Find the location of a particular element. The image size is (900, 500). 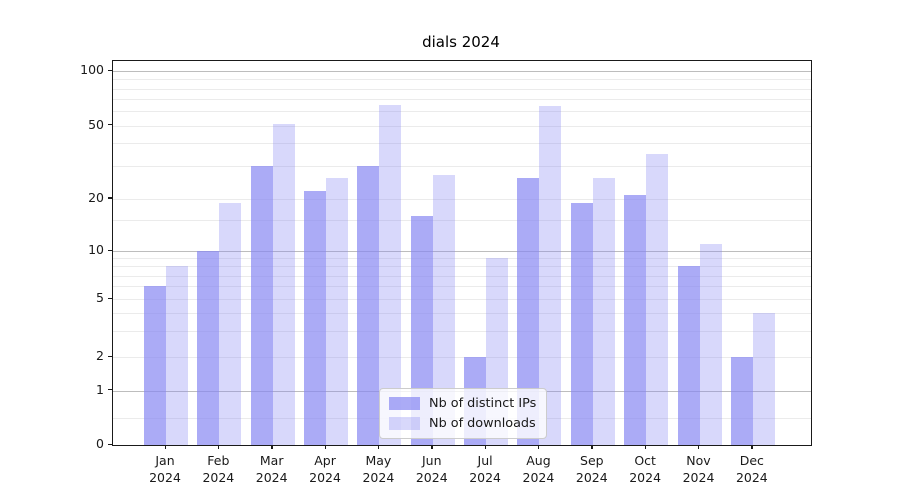

x-tick-label-may: May 2024 is located at coordinates (378, 469).